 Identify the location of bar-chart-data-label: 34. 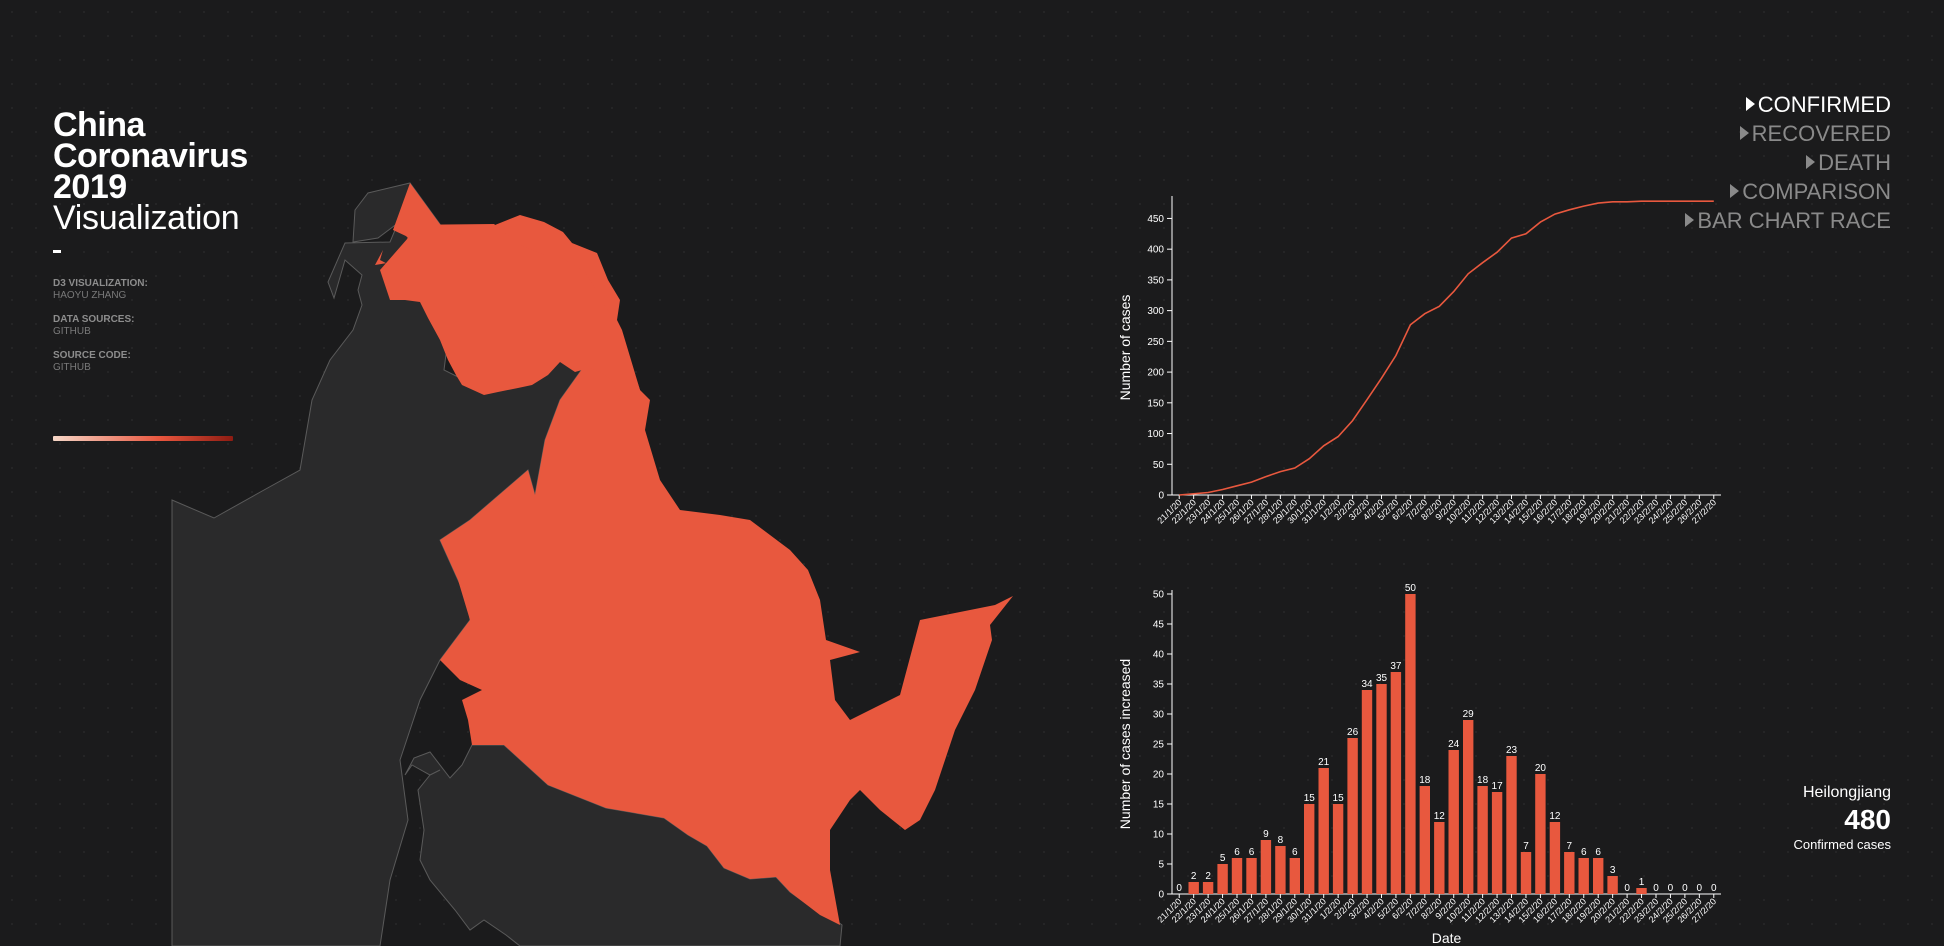
(1367, 684).